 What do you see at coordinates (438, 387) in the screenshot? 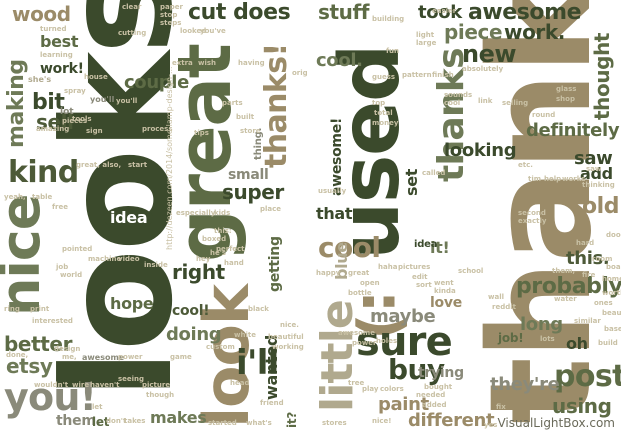
I see `filler-word: bought` at bounding box center [438, 387].